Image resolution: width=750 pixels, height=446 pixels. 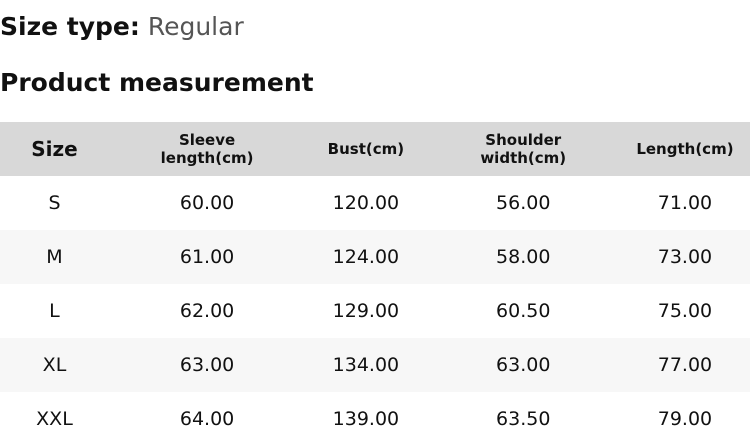 I want to click on table-cell: 124.00, so click(x=366, y=257).